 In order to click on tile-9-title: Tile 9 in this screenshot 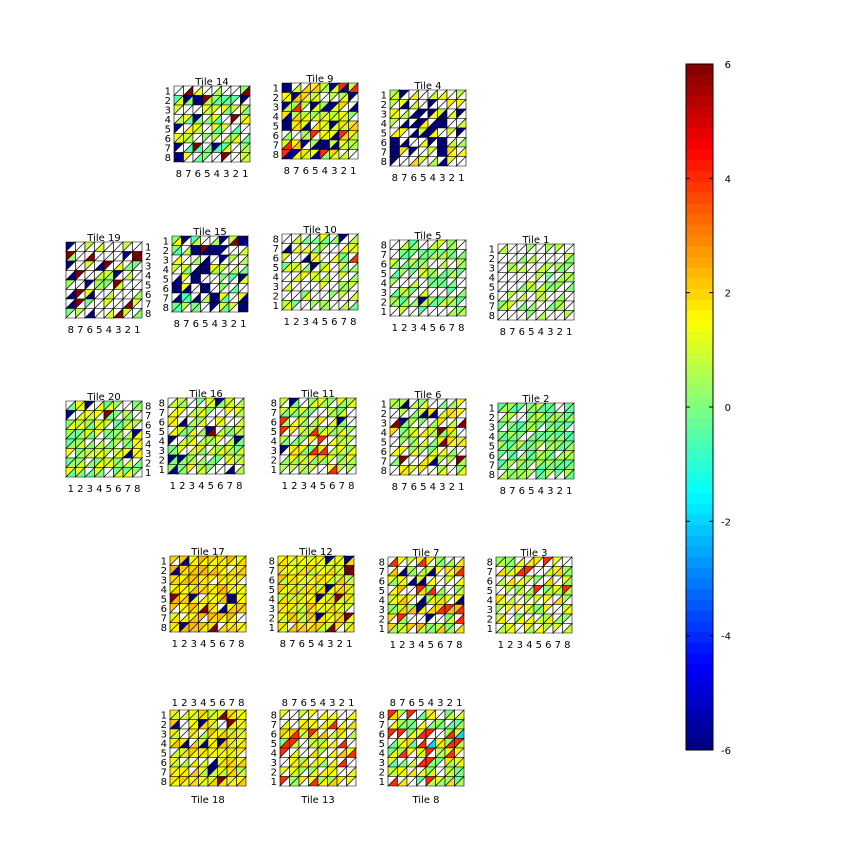, I will do `click(319, 79)`.